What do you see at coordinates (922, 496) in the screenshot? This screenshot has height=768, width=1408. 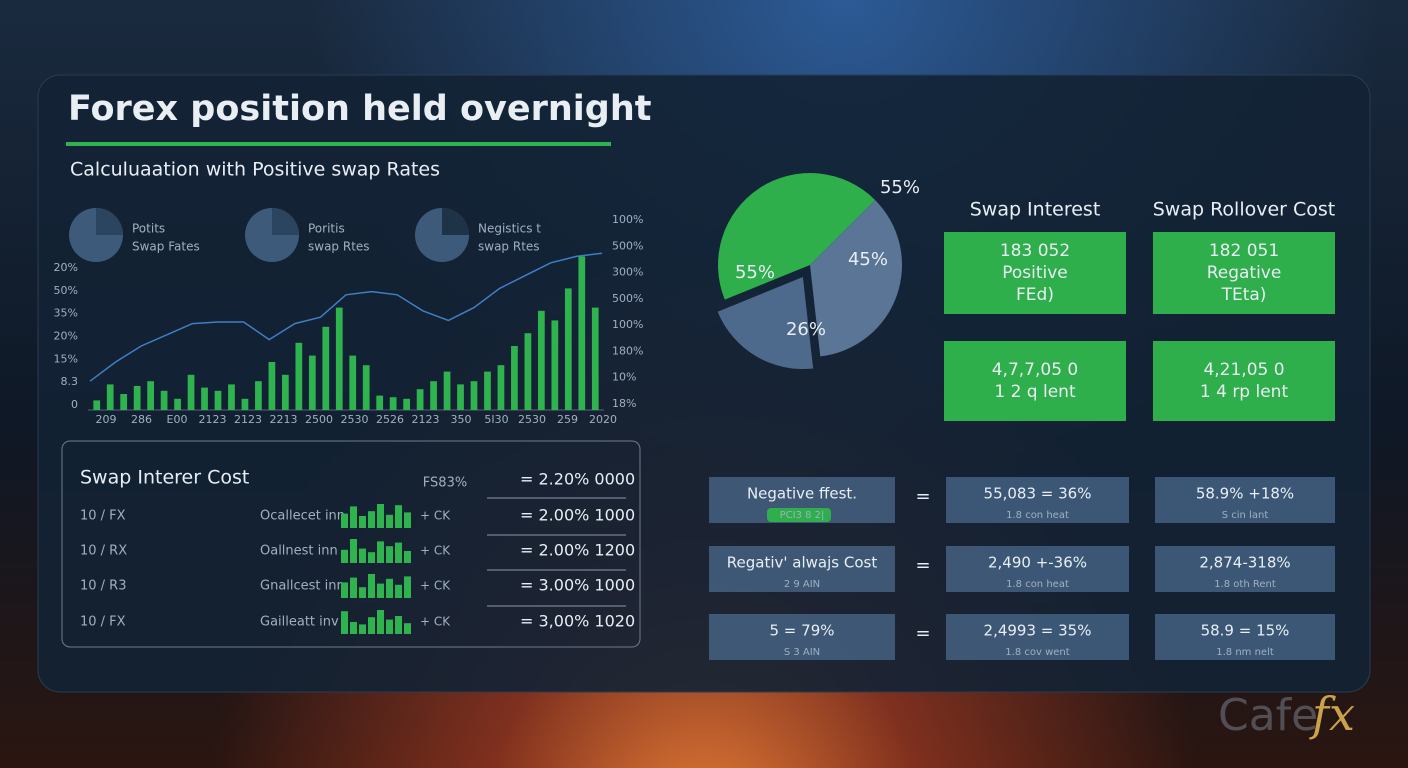 I see `equals: =` at bounding box center [922, 496].